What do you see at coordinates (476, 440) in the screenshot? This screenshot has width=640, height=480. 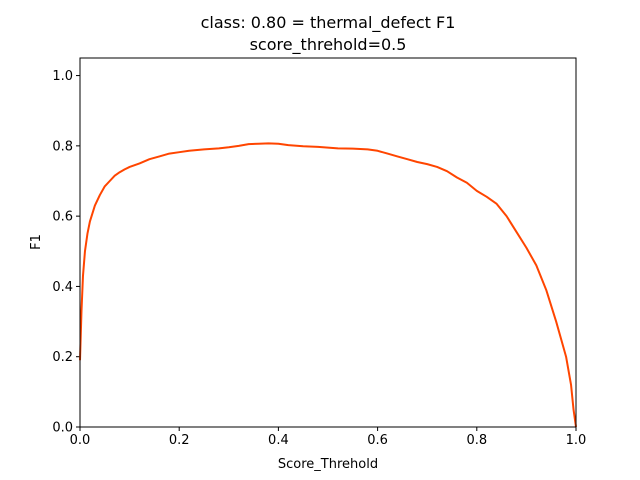 I see `x-tick-label: 0.8` at bounding box center [476, 440].